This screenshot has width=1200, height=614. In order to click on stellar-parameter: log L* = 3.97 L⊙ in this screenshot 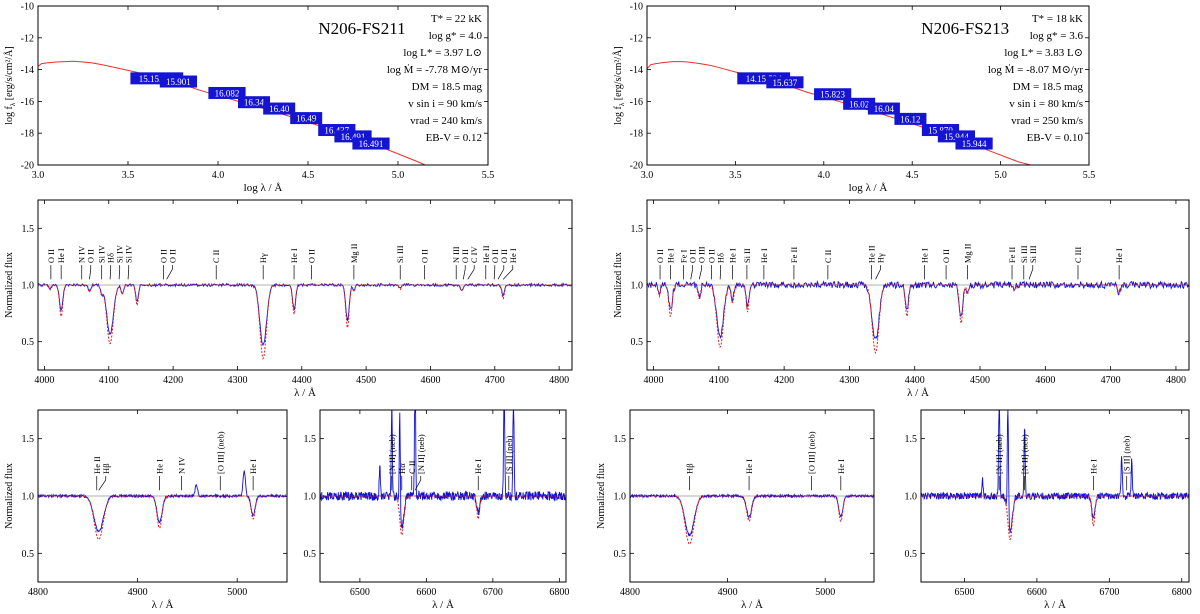, I will do `click(442, 53)`.